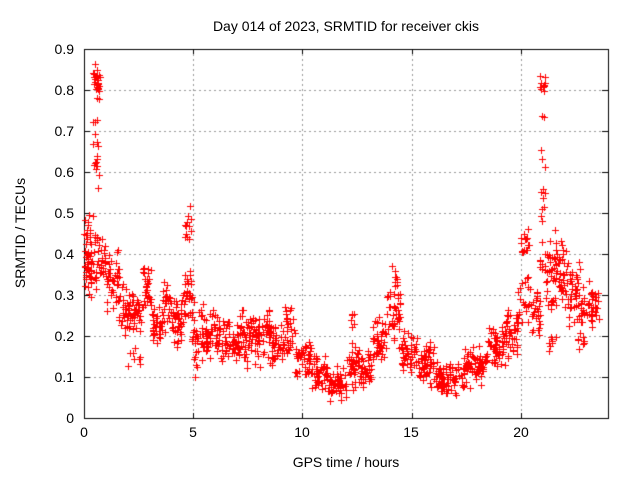 This screenshot has width=640, height=480. I want to click on y-tick-label: 0.9, so click(64, 49).